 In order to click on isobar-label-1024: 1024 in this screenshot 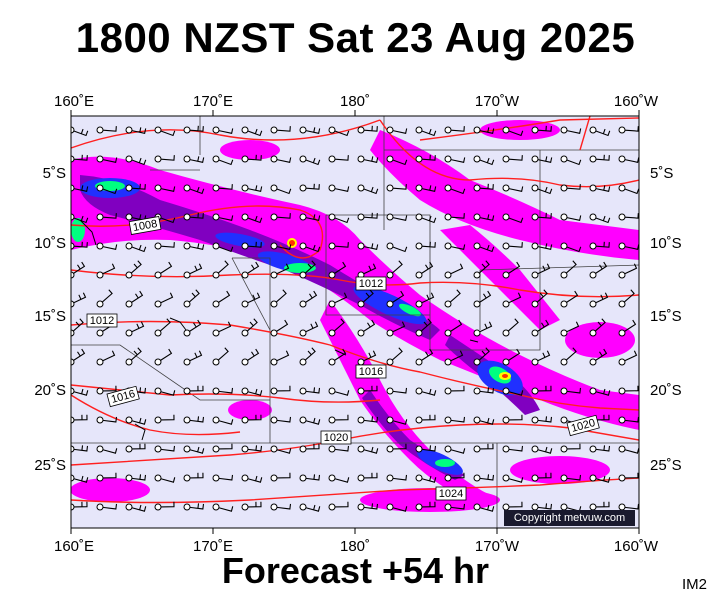, I will do `click(451, 493)`.